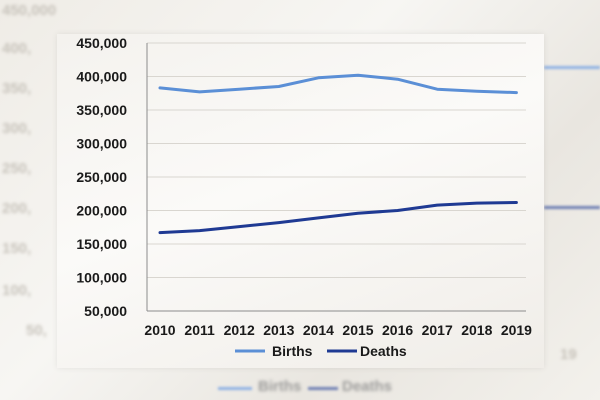 The height and width of the screenshot is (400, 600). I want to click on x-tick-label: 2019, so click(516, 330).